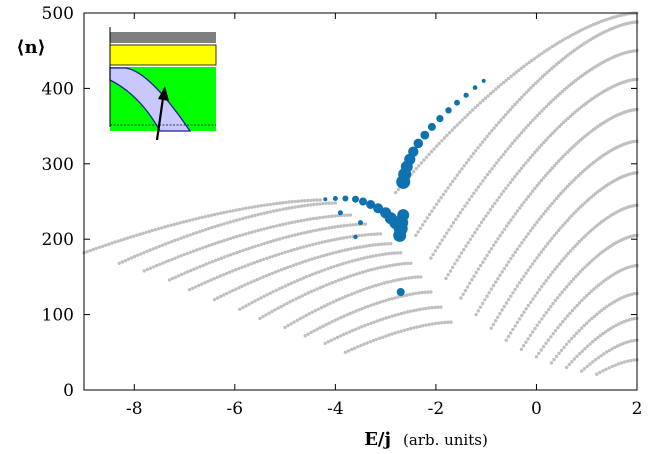 This screenshot has width=667, height=454. What do you see at coordinates (340, 213) in the screenshot?
I see `highlight-point` at bounding box center [340, 213].